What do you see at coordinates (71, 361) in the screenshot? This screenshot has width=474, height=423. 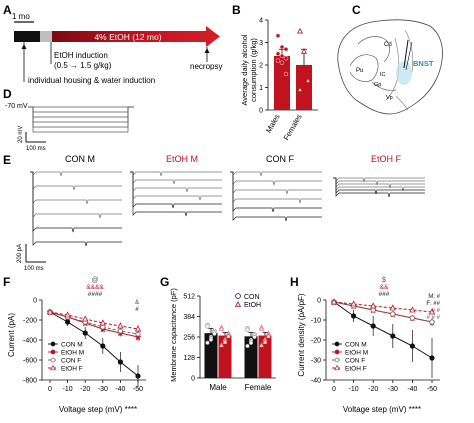 I see `f-legend-label-2: CON F` at bounding box center [71, 361].